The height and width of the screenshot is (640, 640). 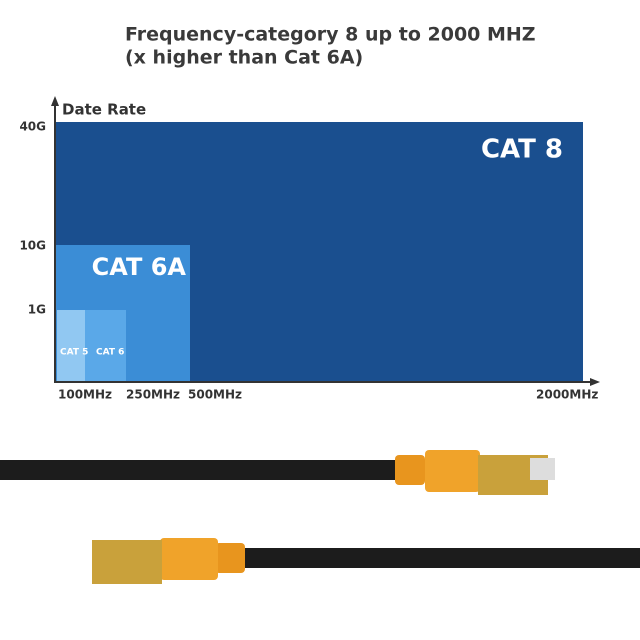 What do you see at coordinates (85, 395) in the screenshot?
I see `x-label: 100MHz` at bounding box center [85, 395].